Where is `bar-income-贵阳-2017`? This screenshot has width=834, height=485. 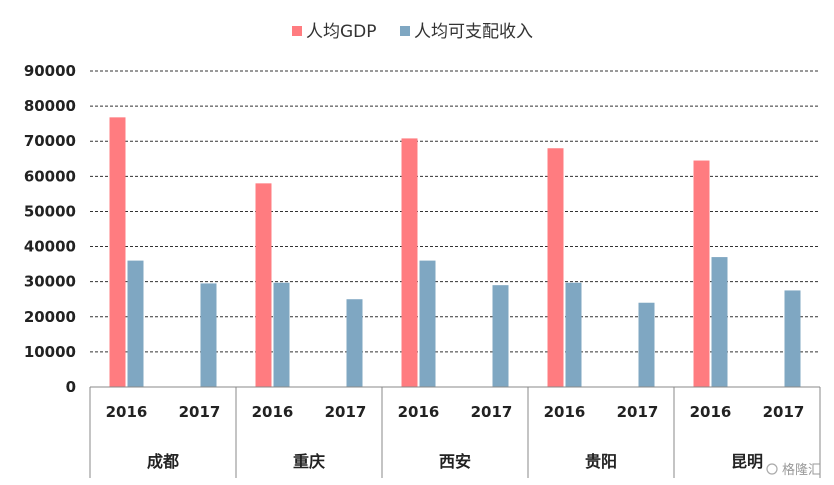
bar-income-贵阳-2017 is located at coordinates (646, 344).